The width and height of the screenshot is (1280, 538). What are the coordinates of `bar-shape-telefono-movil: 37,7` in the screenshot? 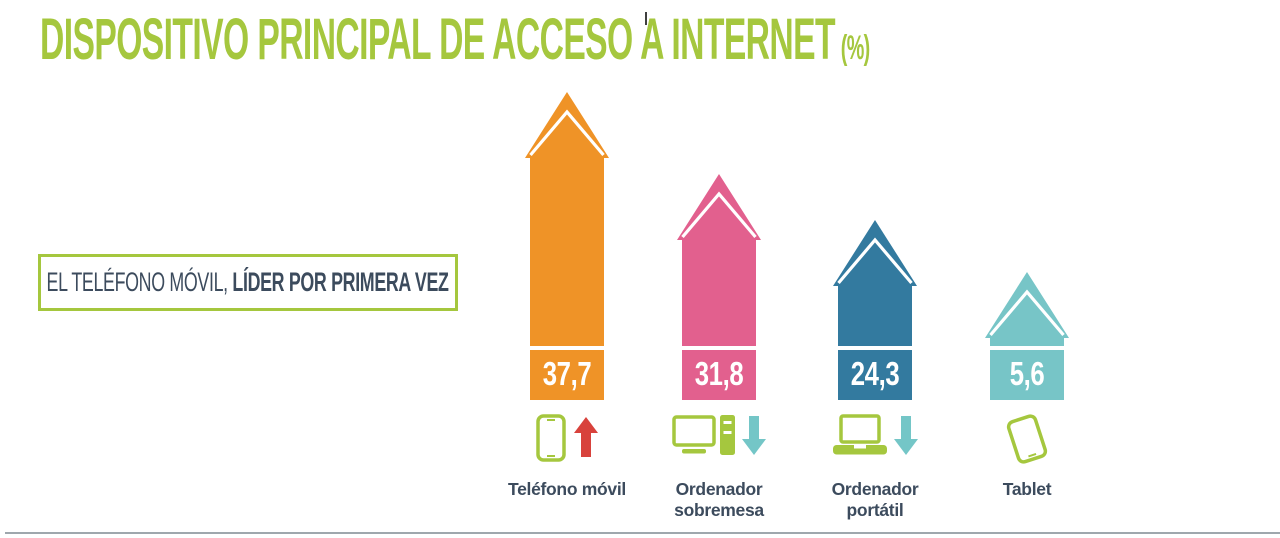 It's located at (567, 246).